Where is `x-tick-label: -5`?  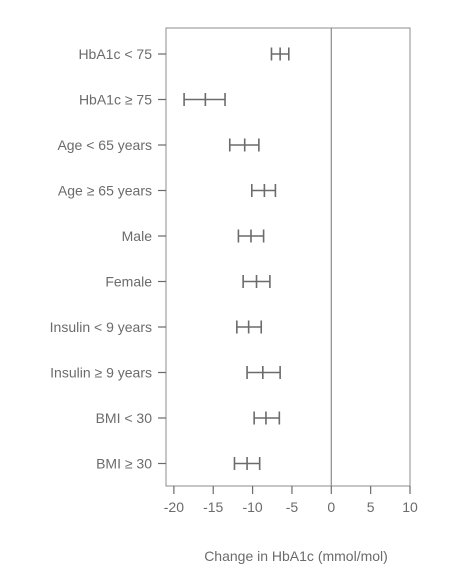 x-tick-label: -5 is located at coordinates (292, 507).